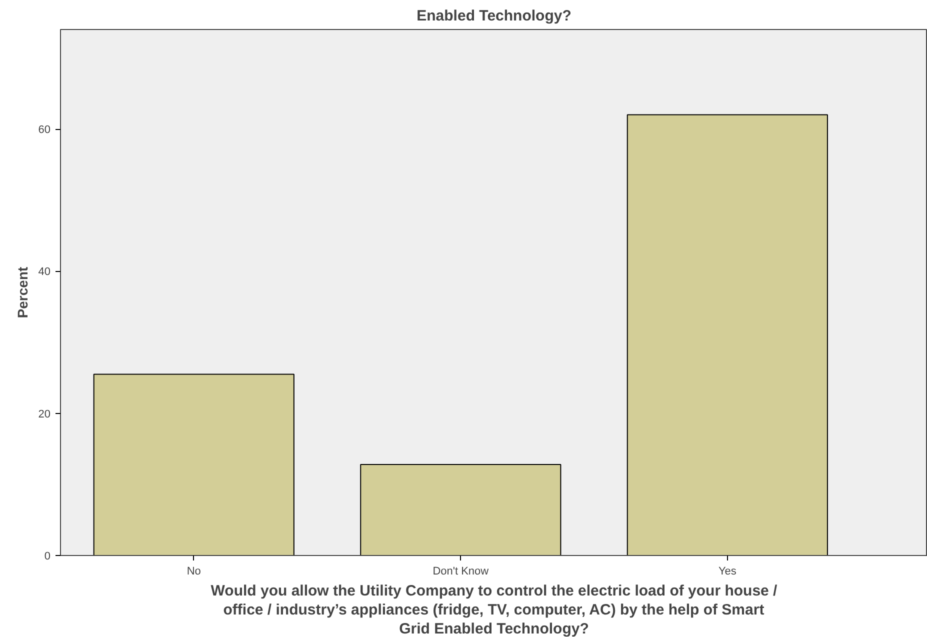 Image resolution: width=927 pixels, height=637 pixels. Describe the element at coordinates (22, 292) in the screenshot. I see `y-axis-title: Percent` at that location.